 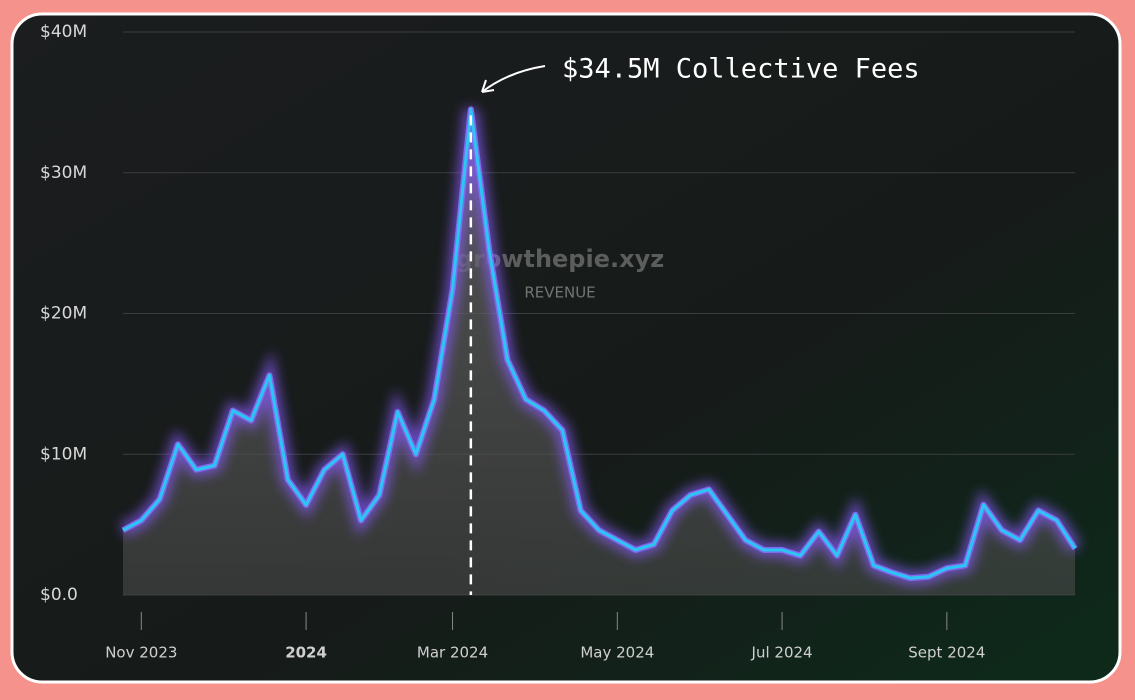 What do you see at coordinates (63, 173) in the screenshot?
I see `y-tick-label: $30M` at bounding box center [63, 173].